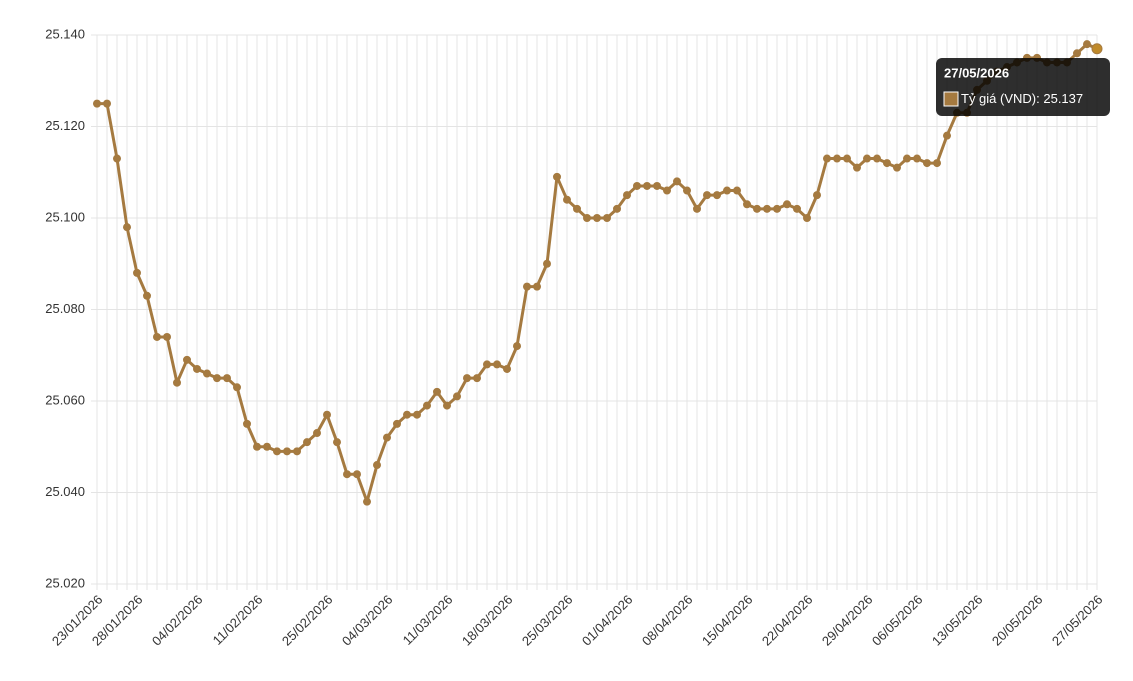  I want to click on x-tick-label: 22/04/2026, so click(787, 620).